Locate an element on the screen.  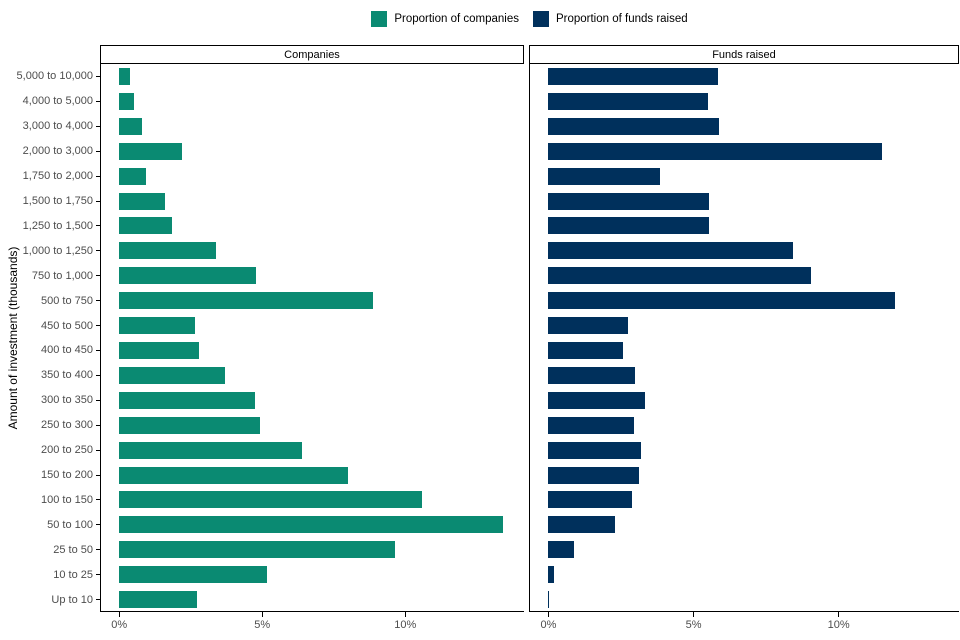
y-axis-tick-label: 1,500 to 1,750 is located at coordinates (57, 201).